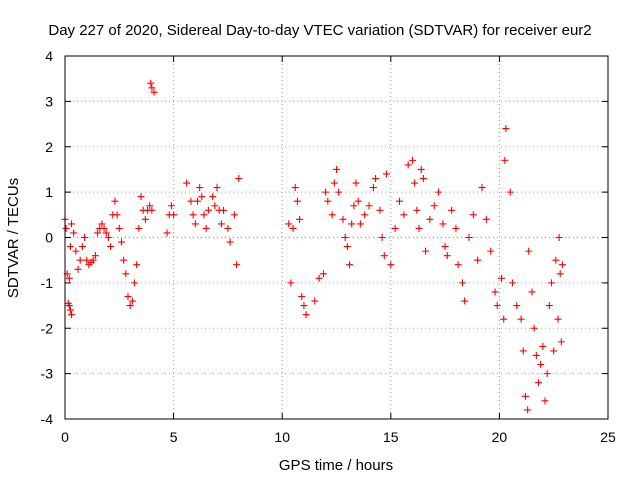 The width and height of the screenshot is (640, 480). I want to click on x-tick-label: 20, so click(500, 437).